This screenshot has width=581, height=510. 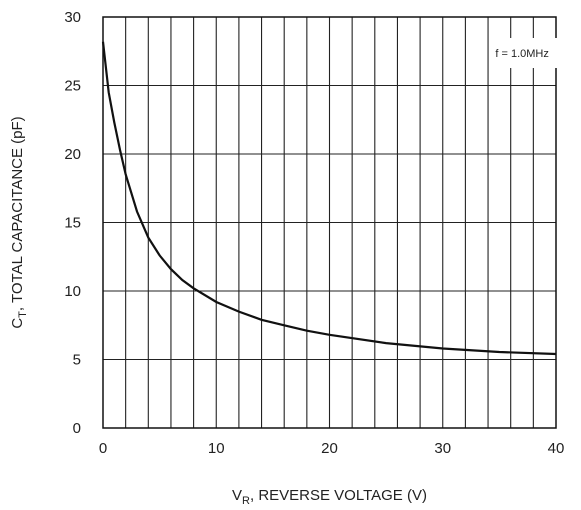 I want to click on y-tick-label: 20, so click(x=72, y=154).